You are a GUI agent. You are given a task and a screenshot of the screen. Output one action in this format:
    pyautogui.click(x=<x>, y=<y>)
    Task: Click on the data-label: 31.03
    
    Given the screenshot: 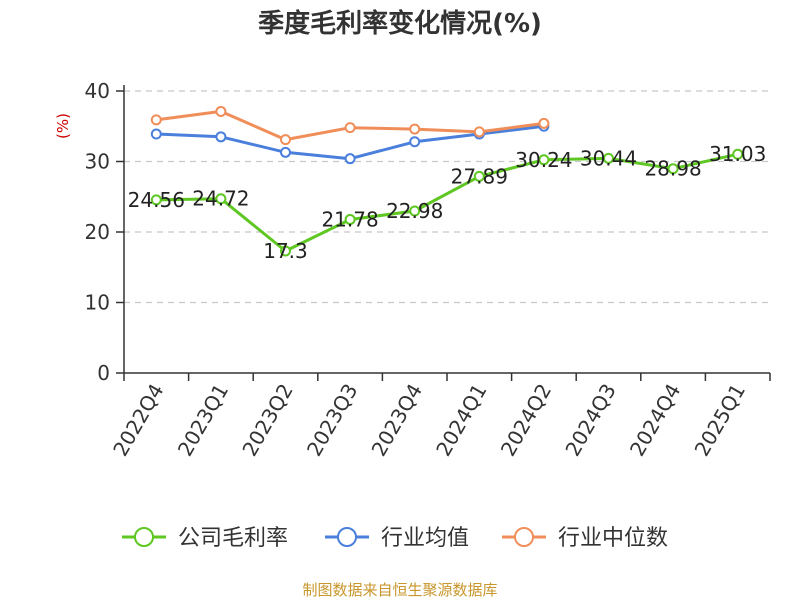 What is the action you would take?
    pyautogui.click(x=737, y=154)
    